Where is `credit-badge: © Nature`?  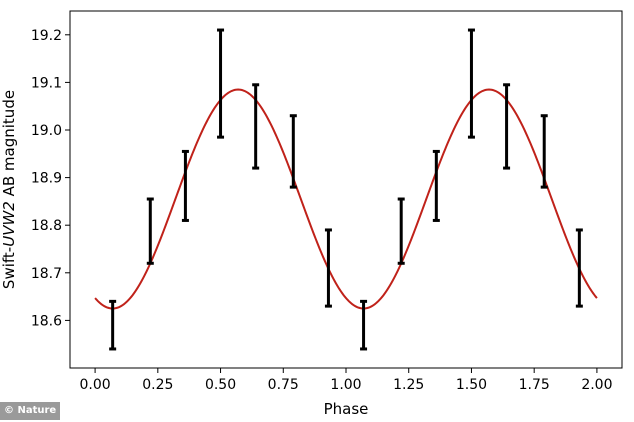 credit-badge: © Nature is located at coordinates (30, 411).